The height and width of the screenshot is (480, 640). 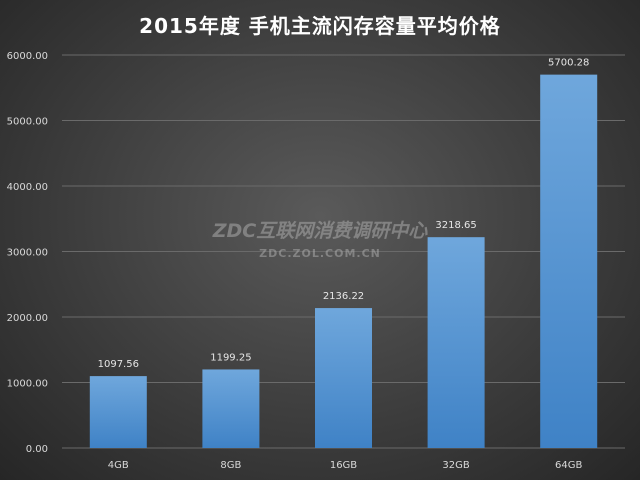 I want to click on data-label: 5700.28, so click(x=568, y=63).